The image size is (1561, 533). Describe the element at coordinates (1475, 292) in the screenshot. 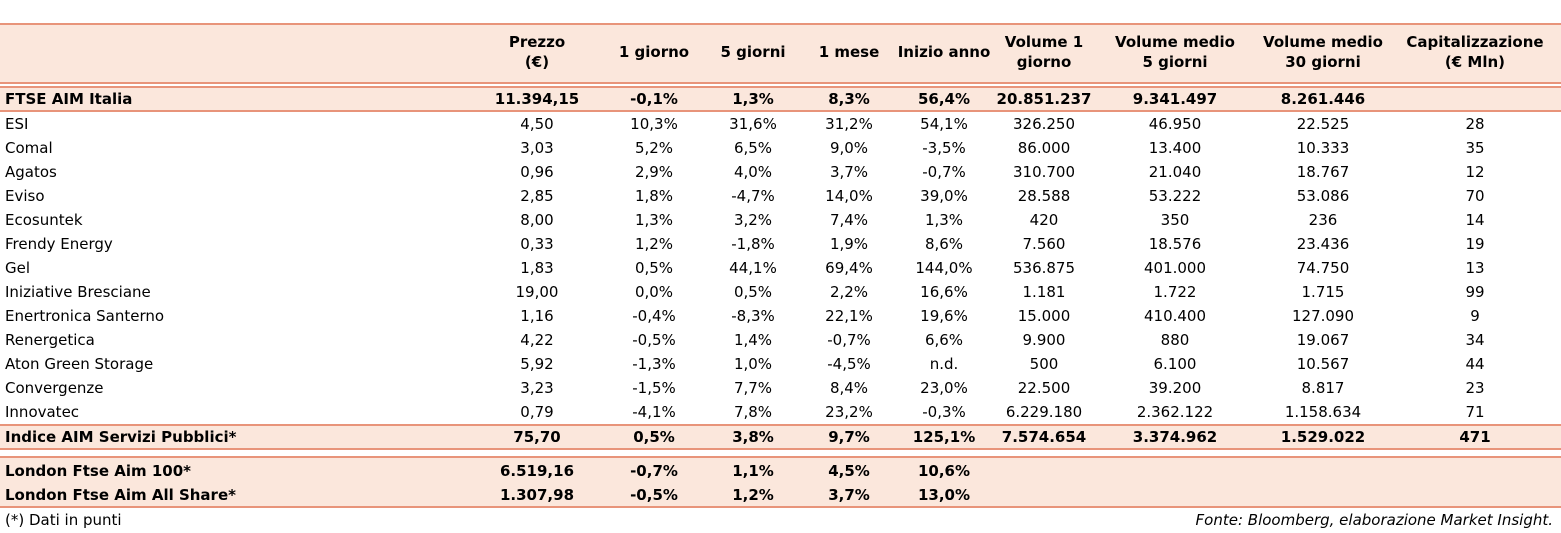

I see `row-value: 99` at that location.